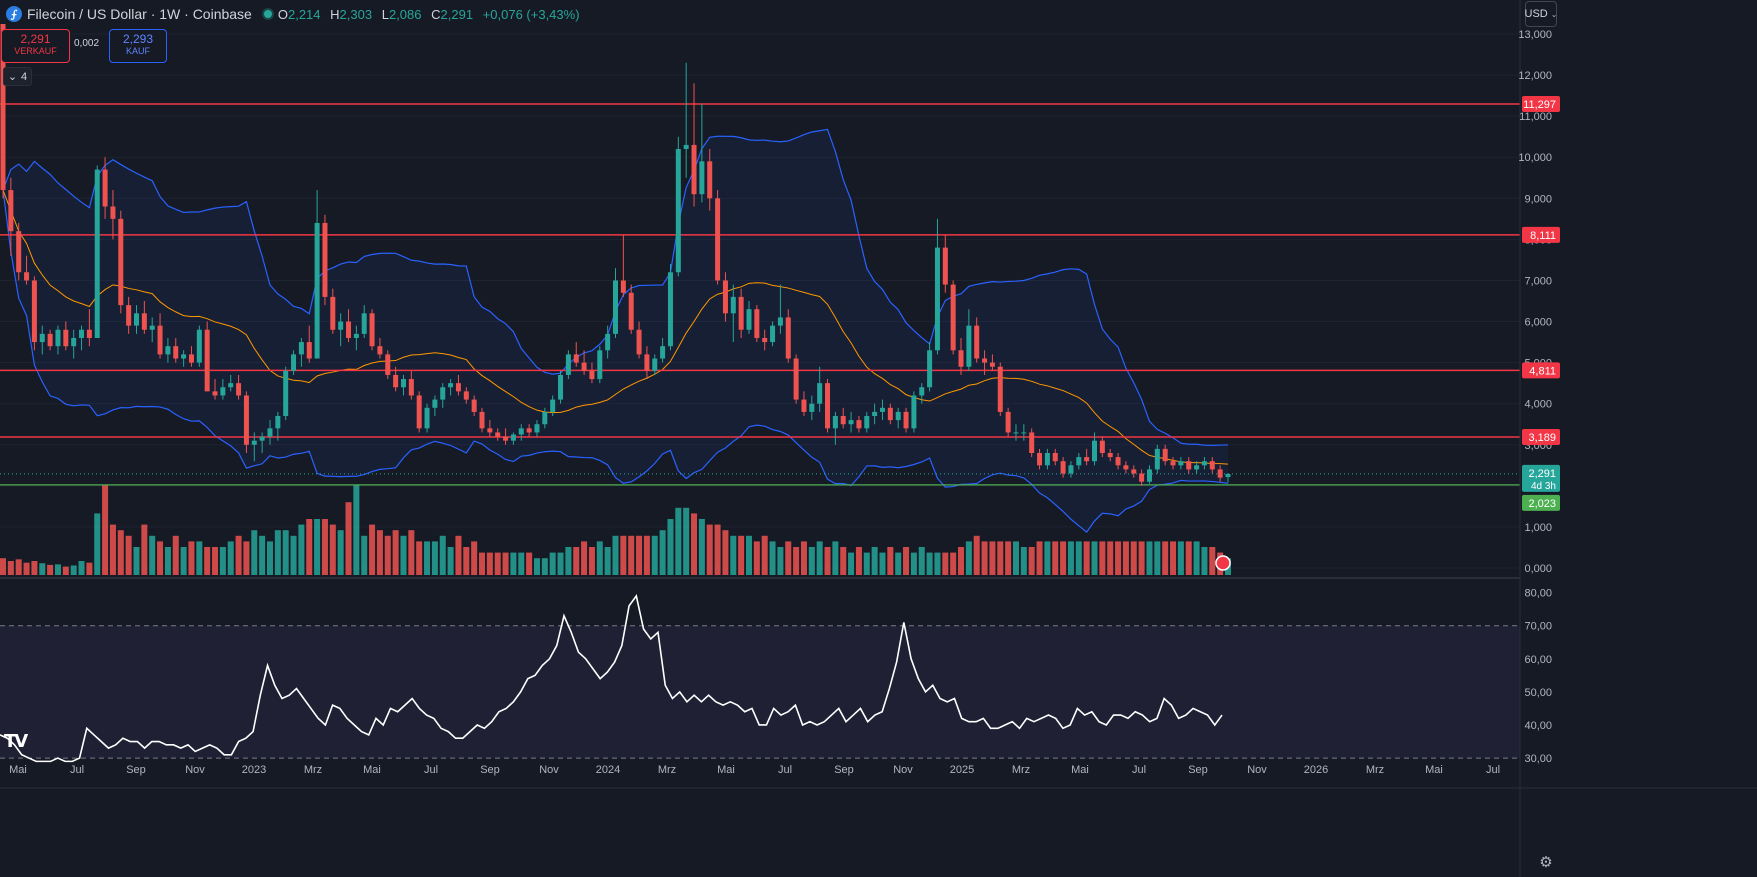 This screenshot has height=877, width=1757. Describe the element at coordinates (139, 14) in the screenshot. I see `symbol-title: Filecoin / US Dollar · 1W · Coinbase` at that location.